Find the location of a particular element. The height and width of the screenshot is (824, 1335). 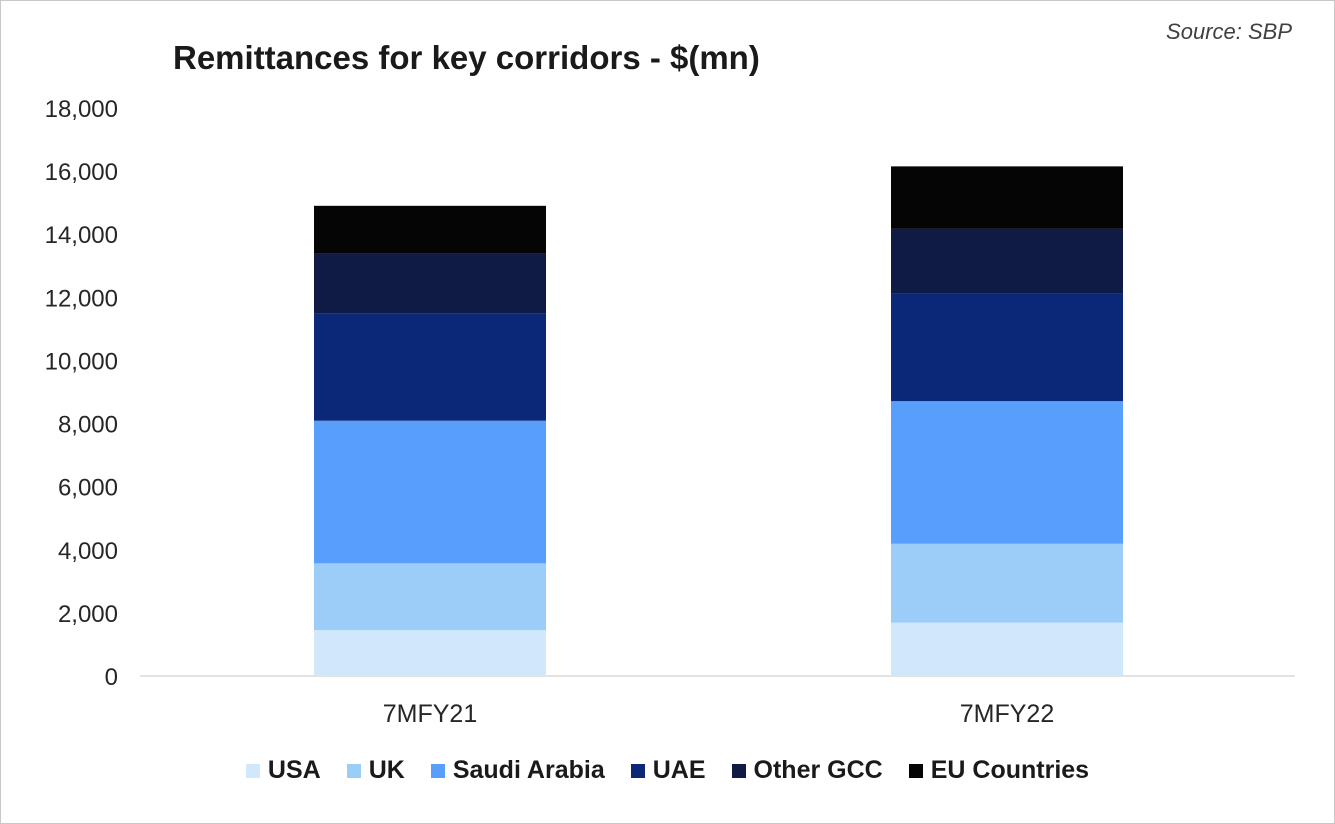

bar-segment-eu-countries-7mfy22 is located at coordinates (1007, 197).